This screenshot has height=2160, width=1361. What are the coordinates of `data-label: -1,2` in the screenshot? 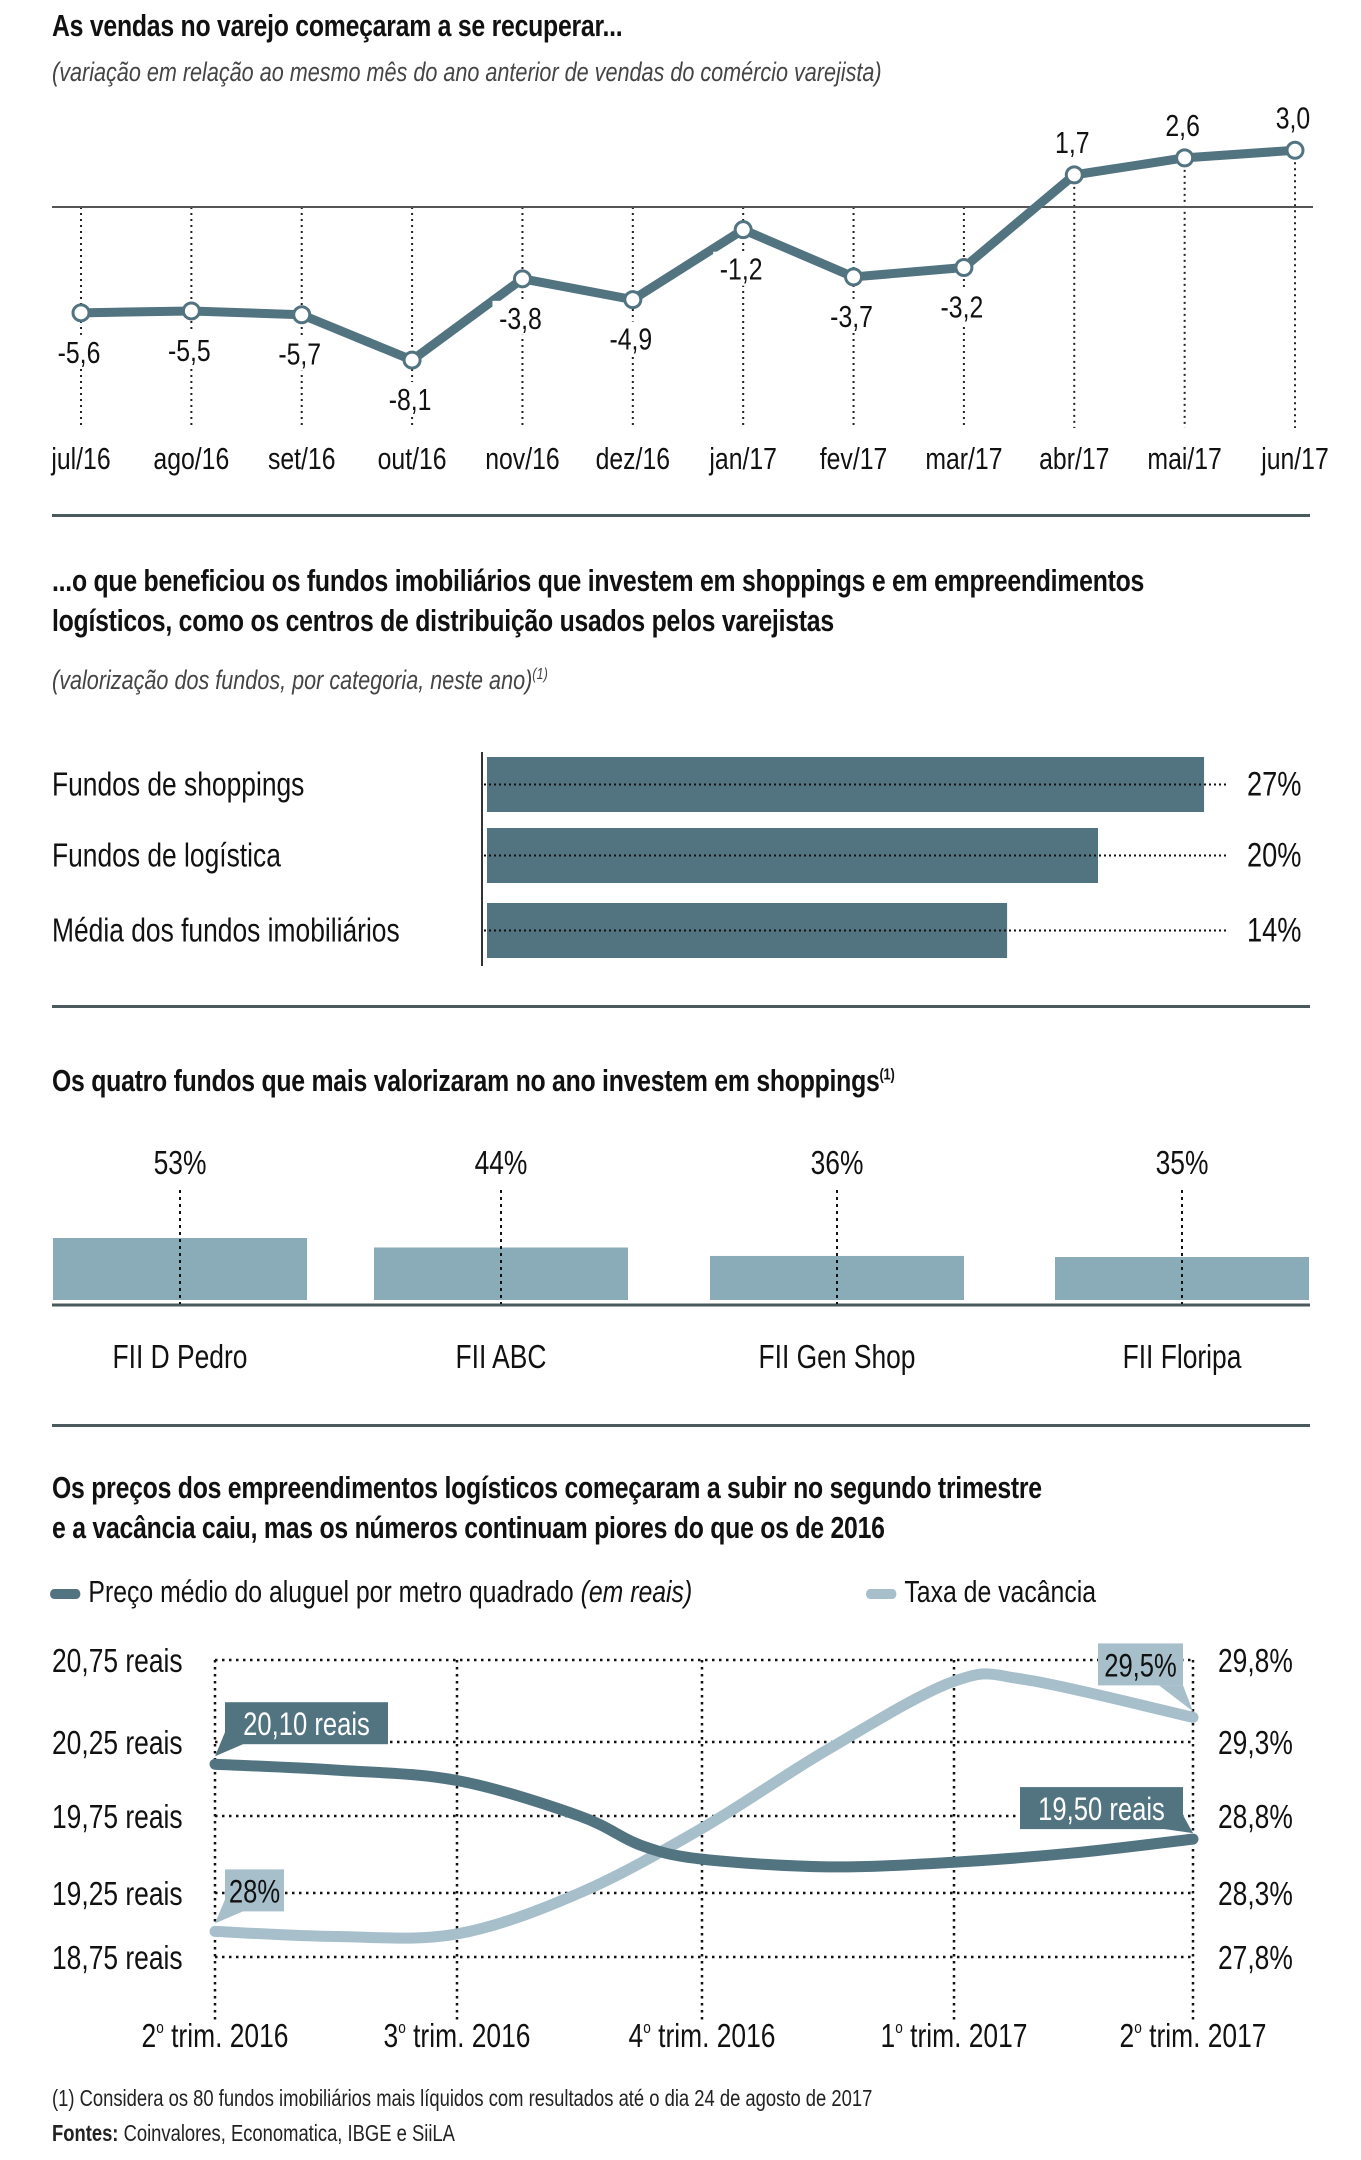 It's located at (741, 269).